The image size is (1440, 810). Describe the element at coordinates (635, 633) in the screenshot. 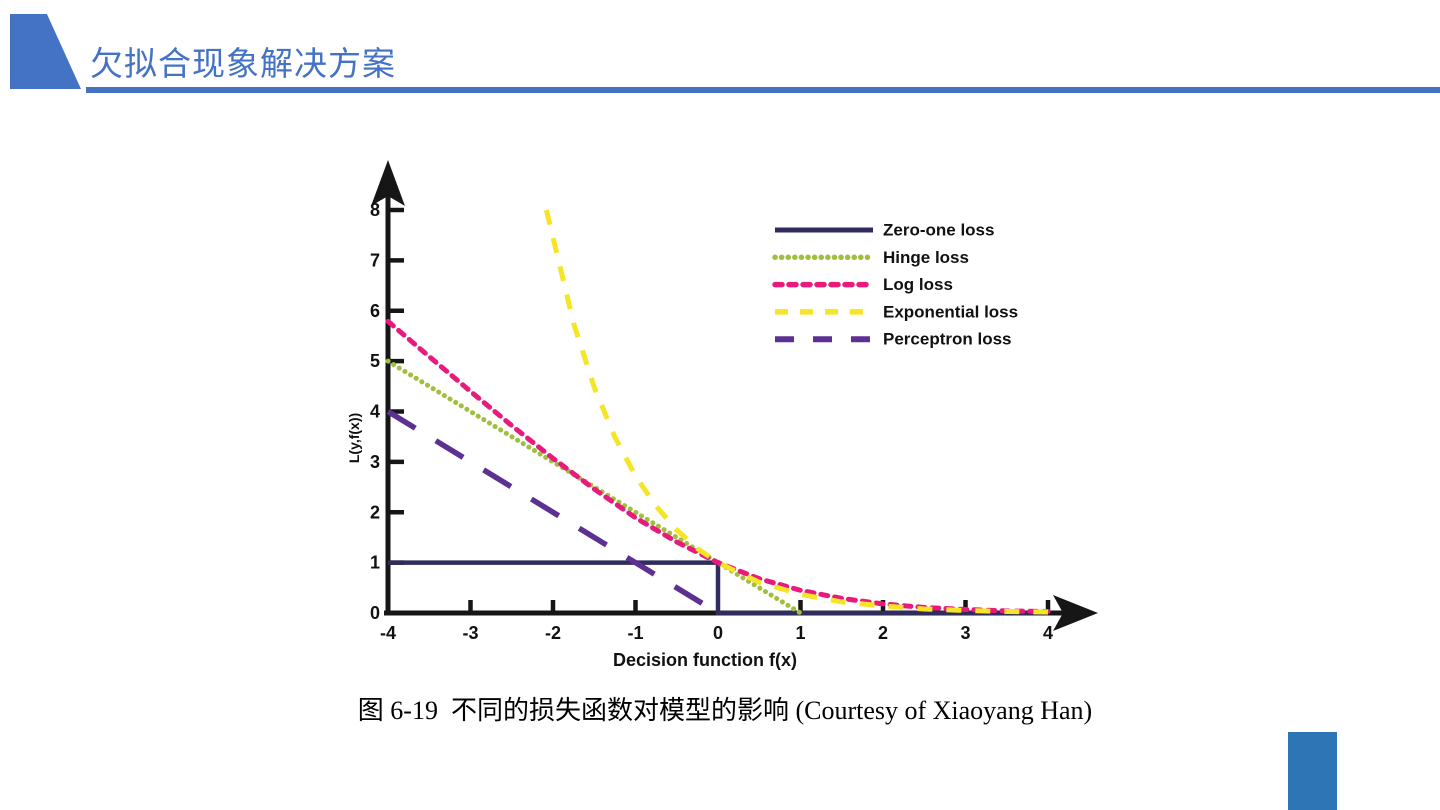

I see `x-tick-label: -1` at that location.